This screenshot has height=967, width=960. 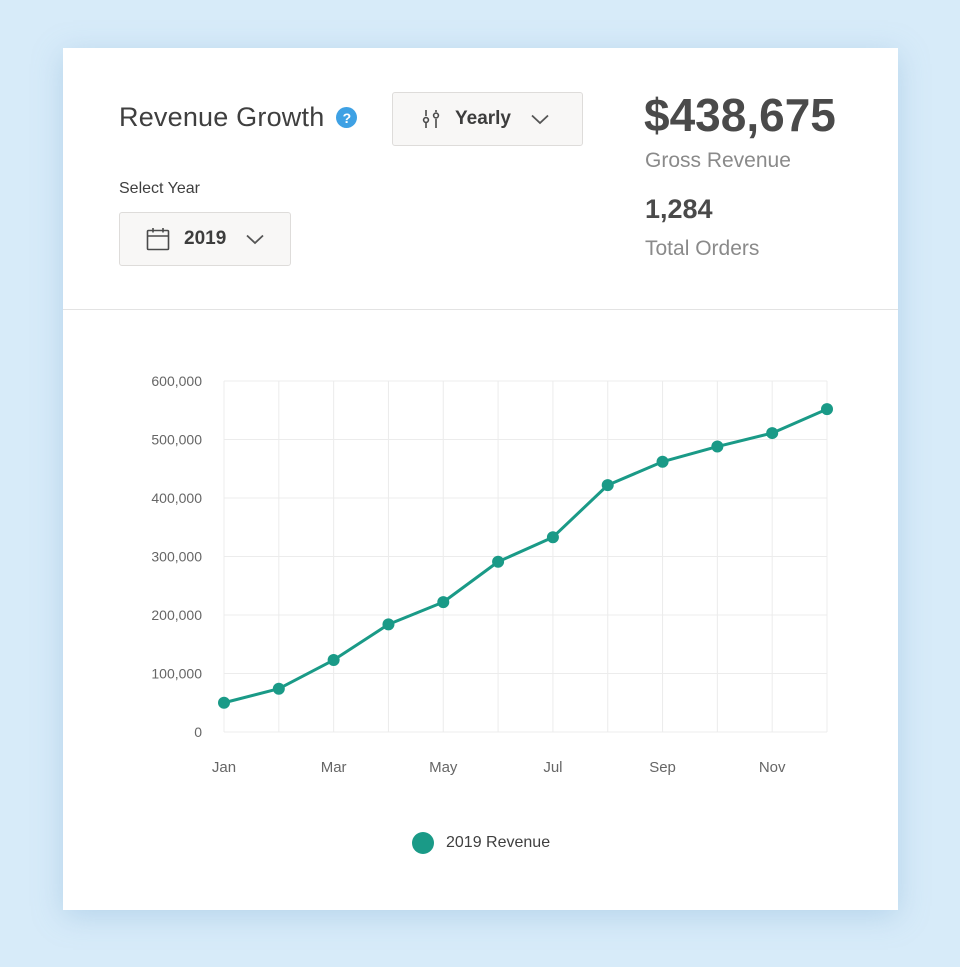 What do you see at coordinates (224, 767) in the screenshot?
I see `x-tick-label: Jan` at bounding box center [224, 767].